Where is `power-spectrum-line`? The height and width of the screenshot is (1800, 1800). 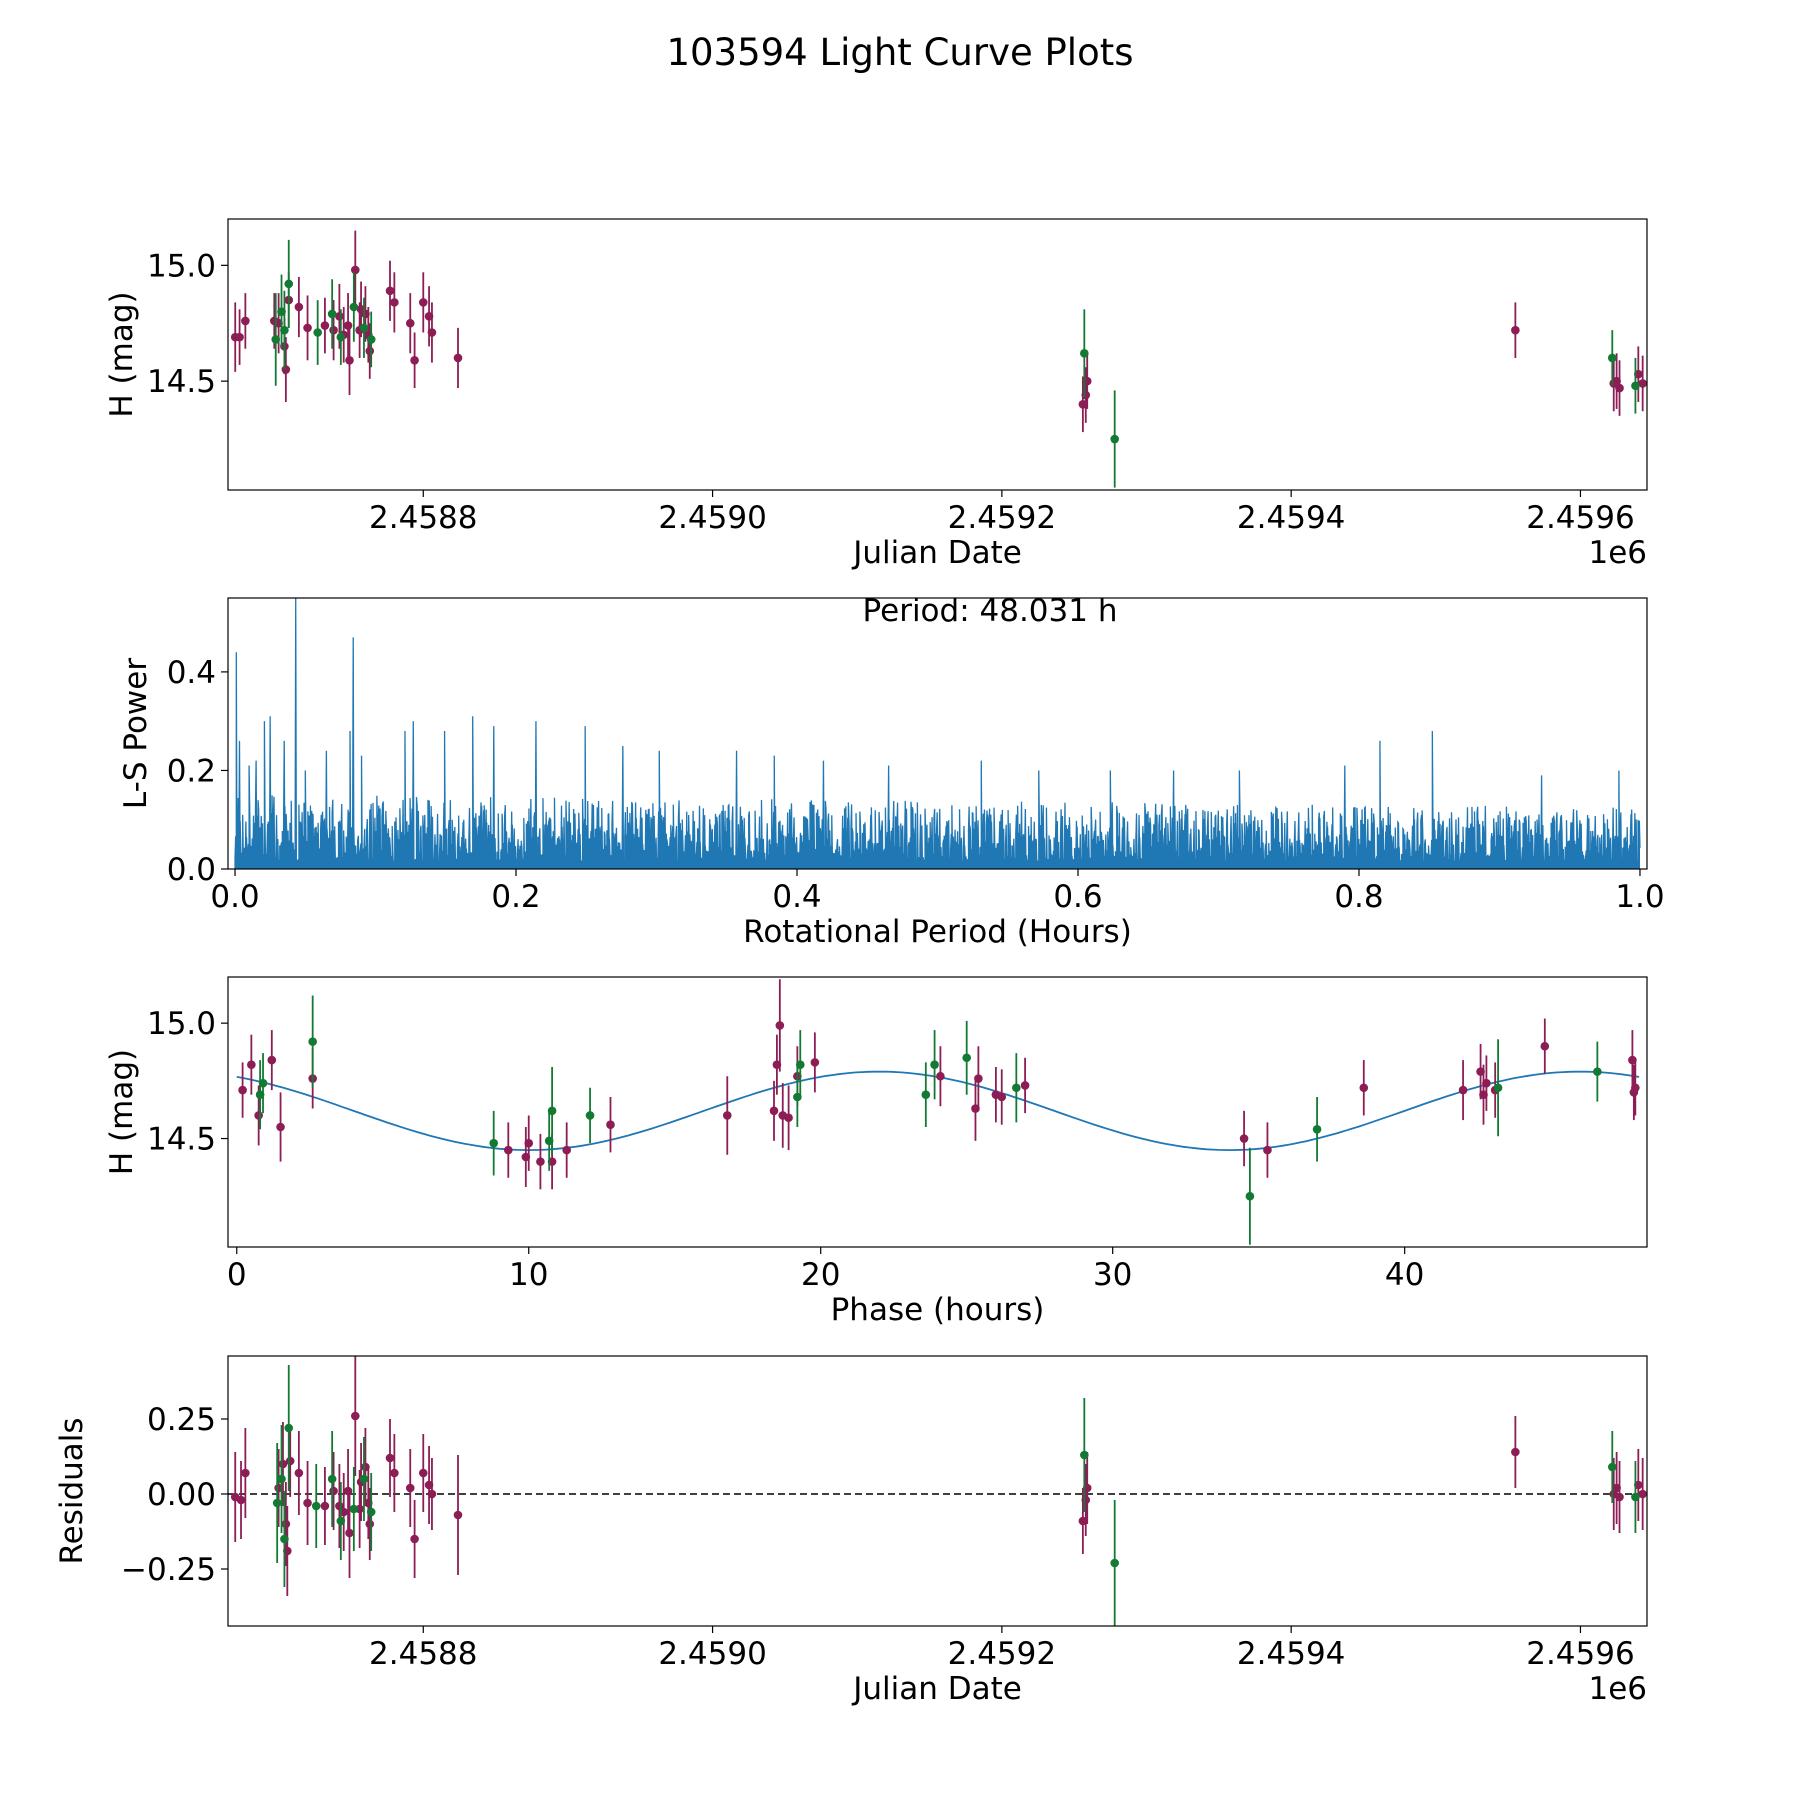
power-spectrum-line is located at coordinates (937, 733).